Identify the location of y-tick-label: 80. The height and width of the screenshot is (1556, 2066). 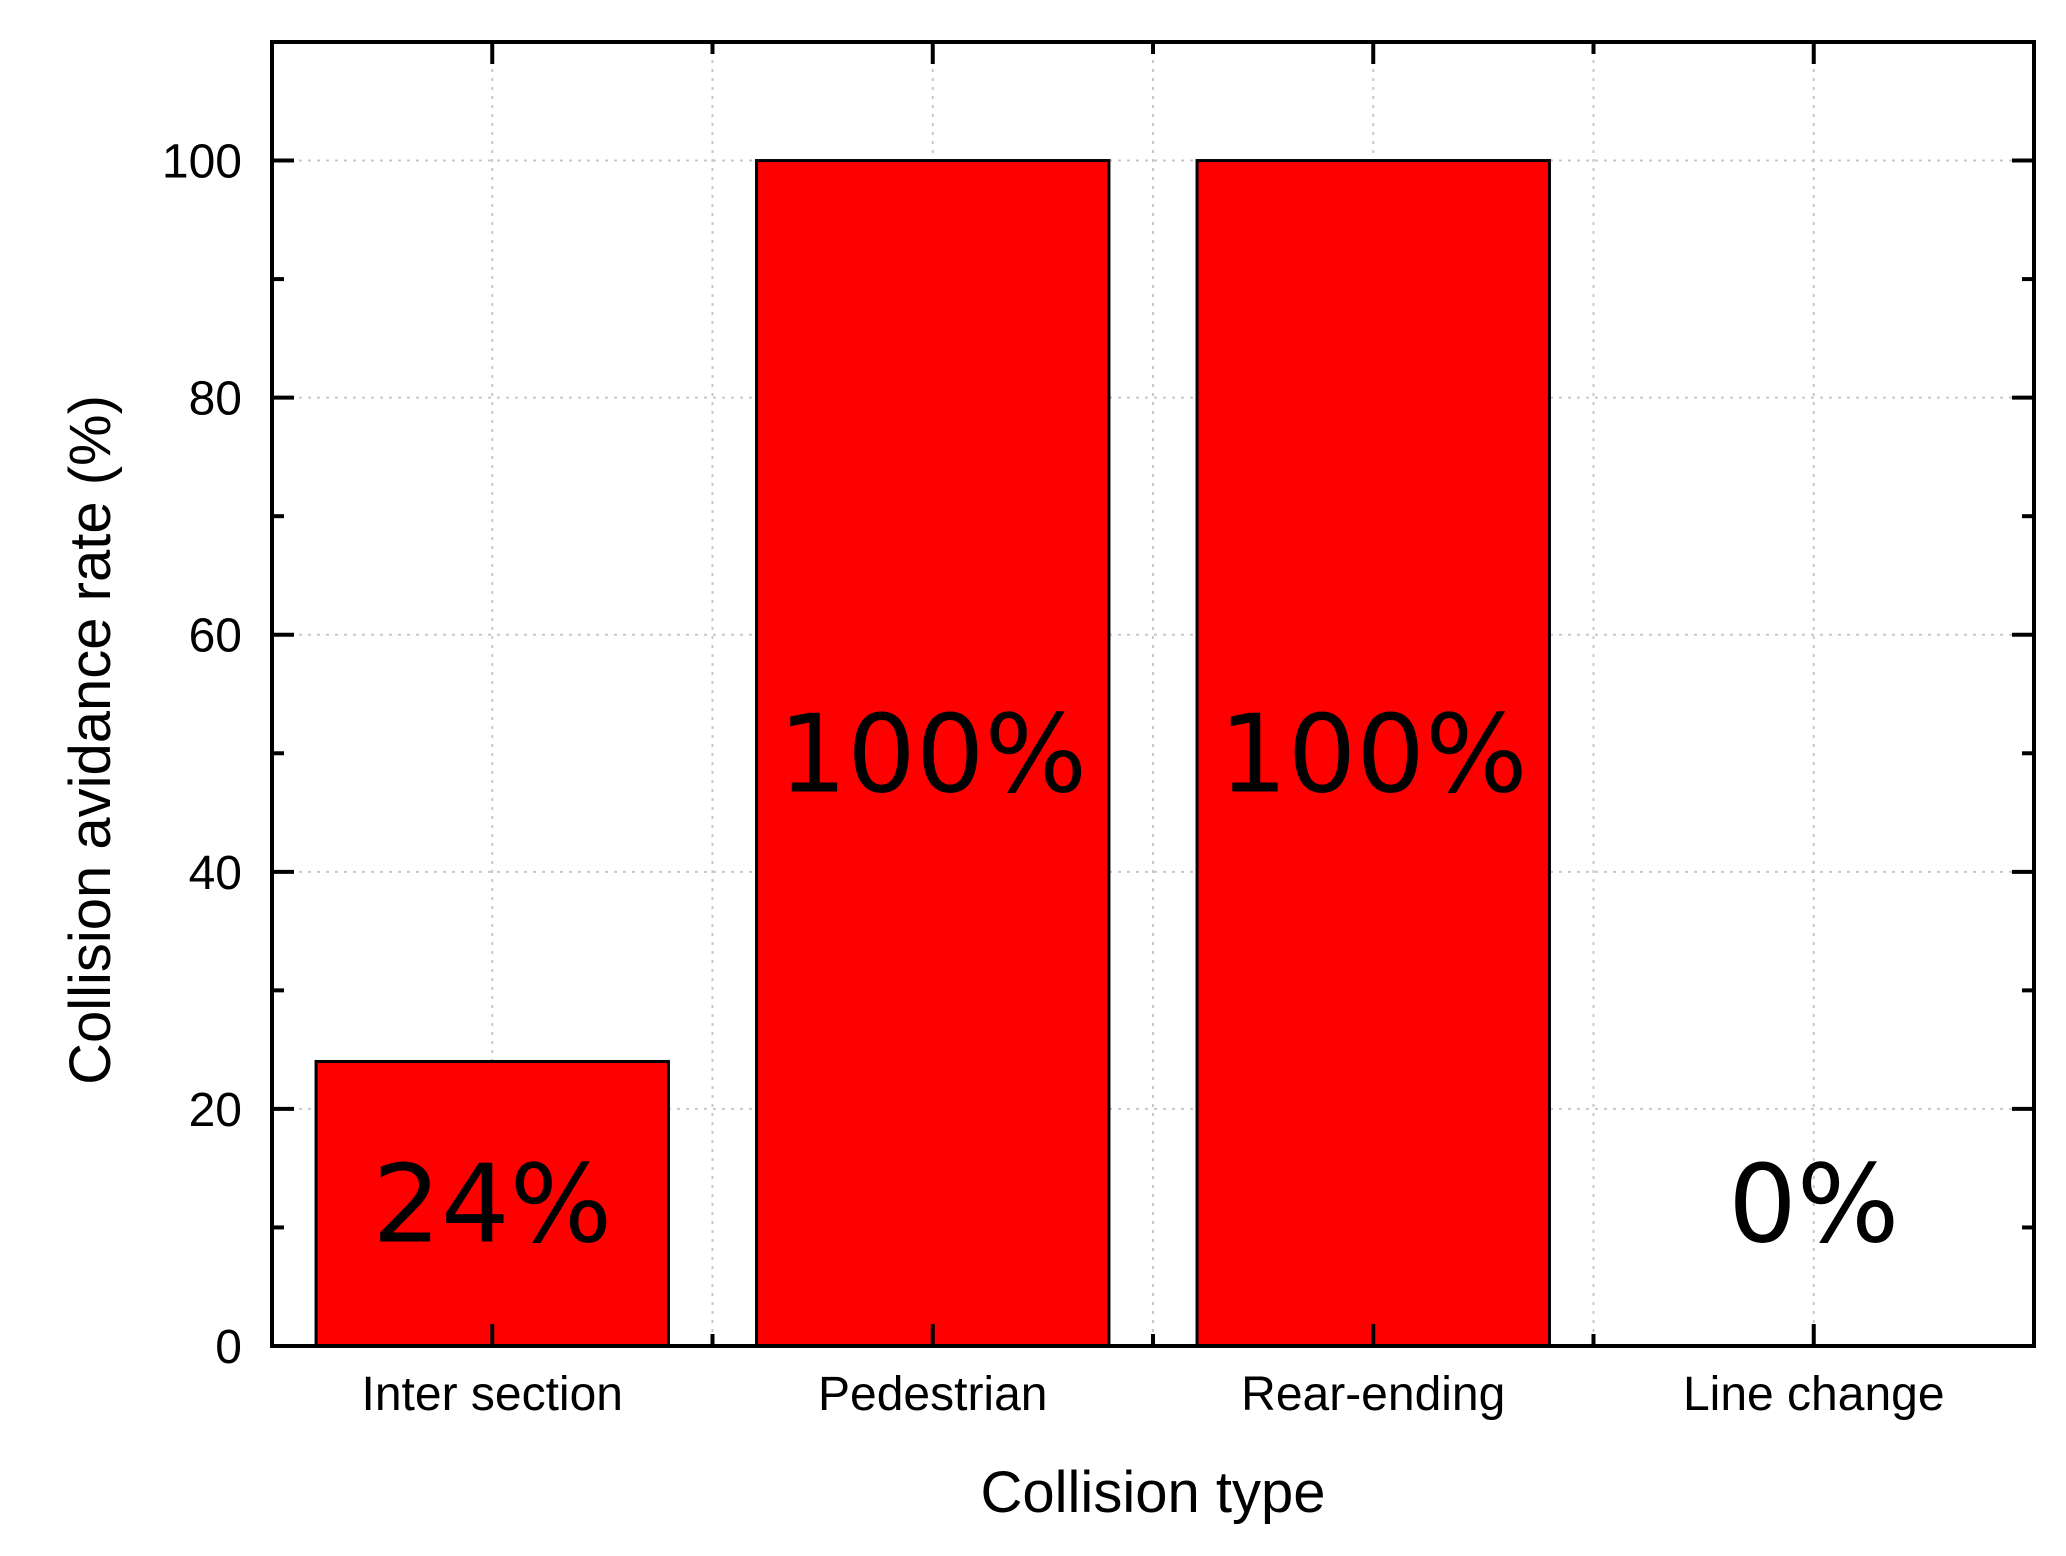
(215, 399).